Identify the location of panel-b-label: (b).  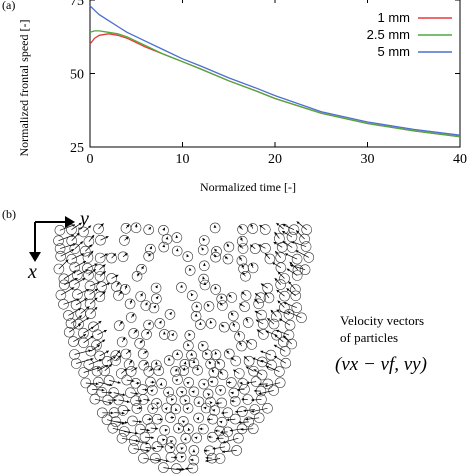
(9, 214).